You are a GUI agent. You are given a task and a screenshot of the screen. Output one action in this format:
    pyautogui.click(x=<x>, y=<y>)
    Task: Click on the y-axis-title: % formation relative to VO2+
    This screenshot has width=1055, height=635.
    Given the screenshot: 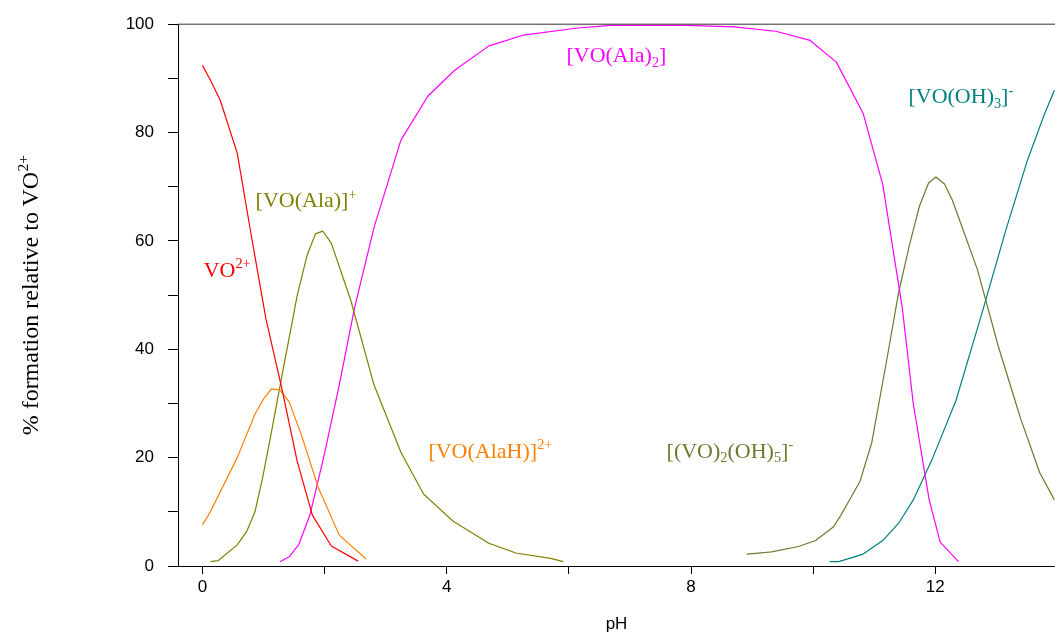 What is the action you would take?
    pyautogui.click(x=28, y=295)
    